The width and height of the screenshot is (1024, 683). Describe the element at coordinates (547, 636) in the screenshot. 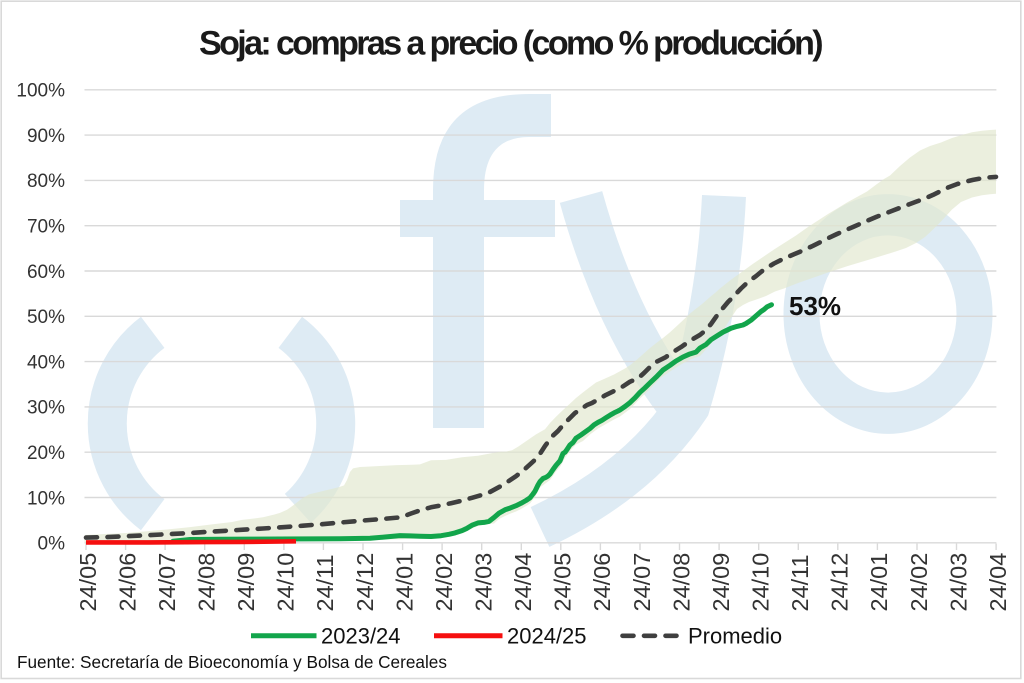

I see `svg-text: 2024/25` at that location.